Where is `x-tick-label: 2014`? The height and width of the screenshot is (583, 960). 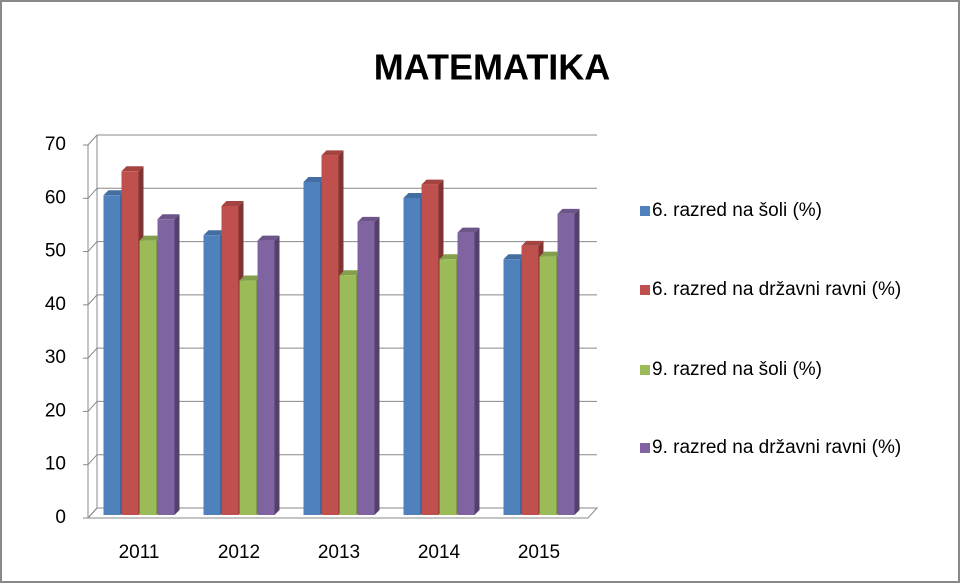 x-tick-label: 2014 is located at coordinates (439, 552).